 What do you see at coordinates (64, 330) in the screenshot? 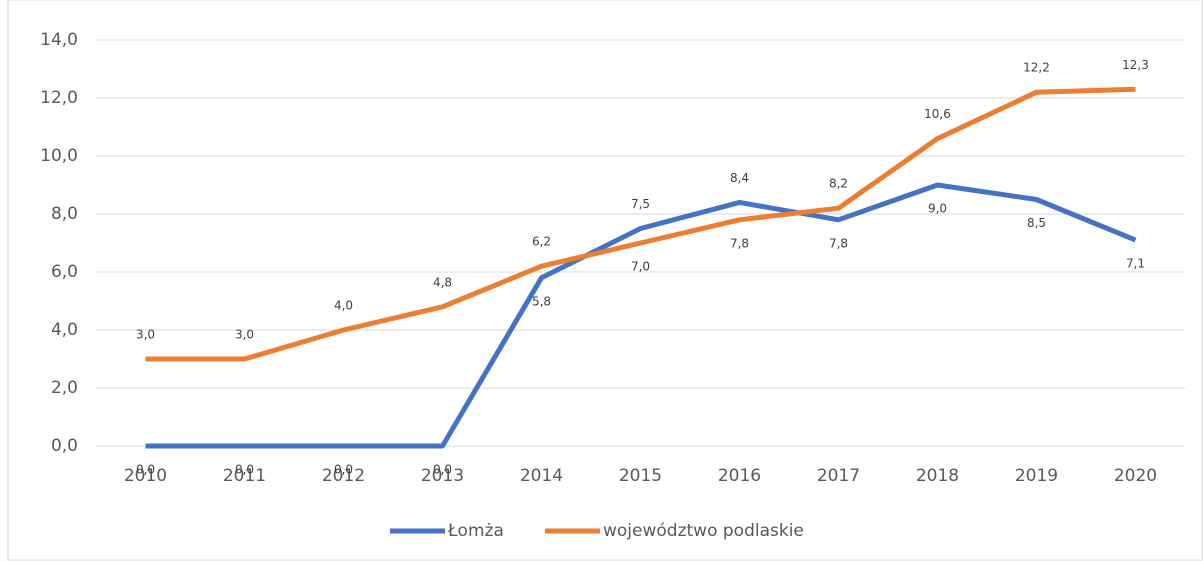
I see `y-tick-label: 4,0` at bounding box center [64, 330].